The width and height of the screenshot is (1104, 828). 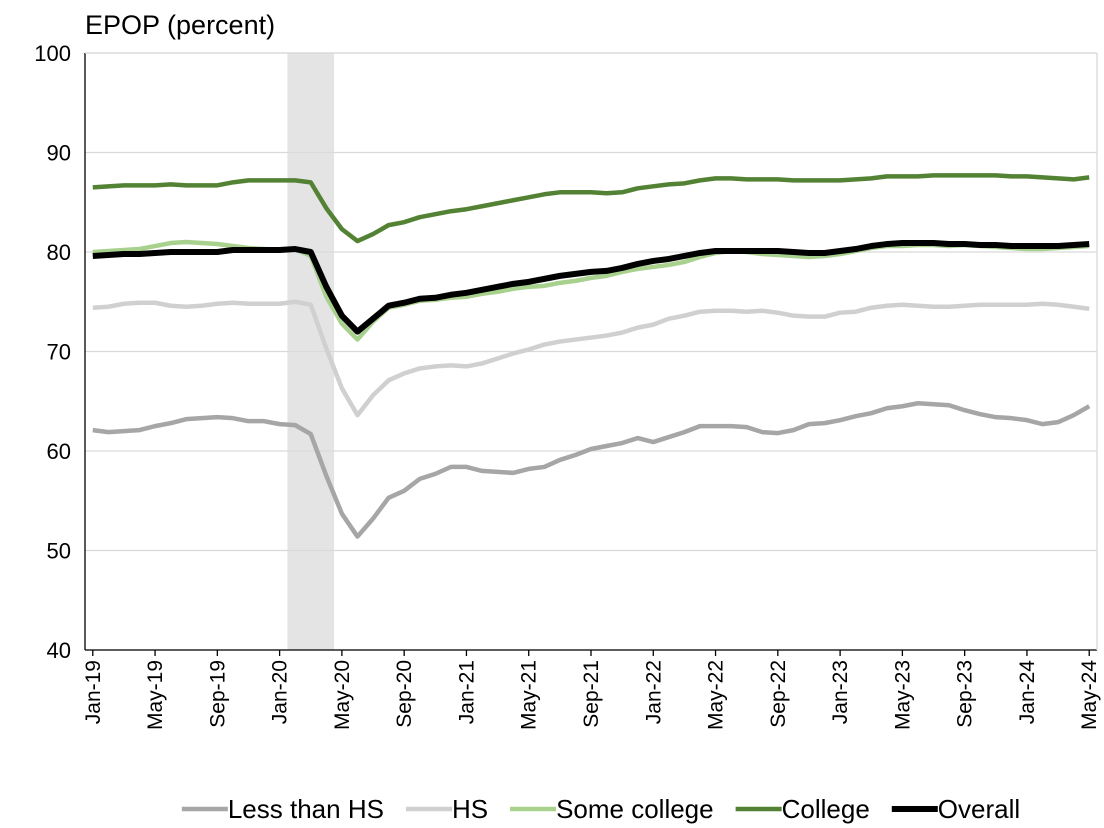 I want to click on x-tick-label: Jan-19, so click(x=93, y=692).